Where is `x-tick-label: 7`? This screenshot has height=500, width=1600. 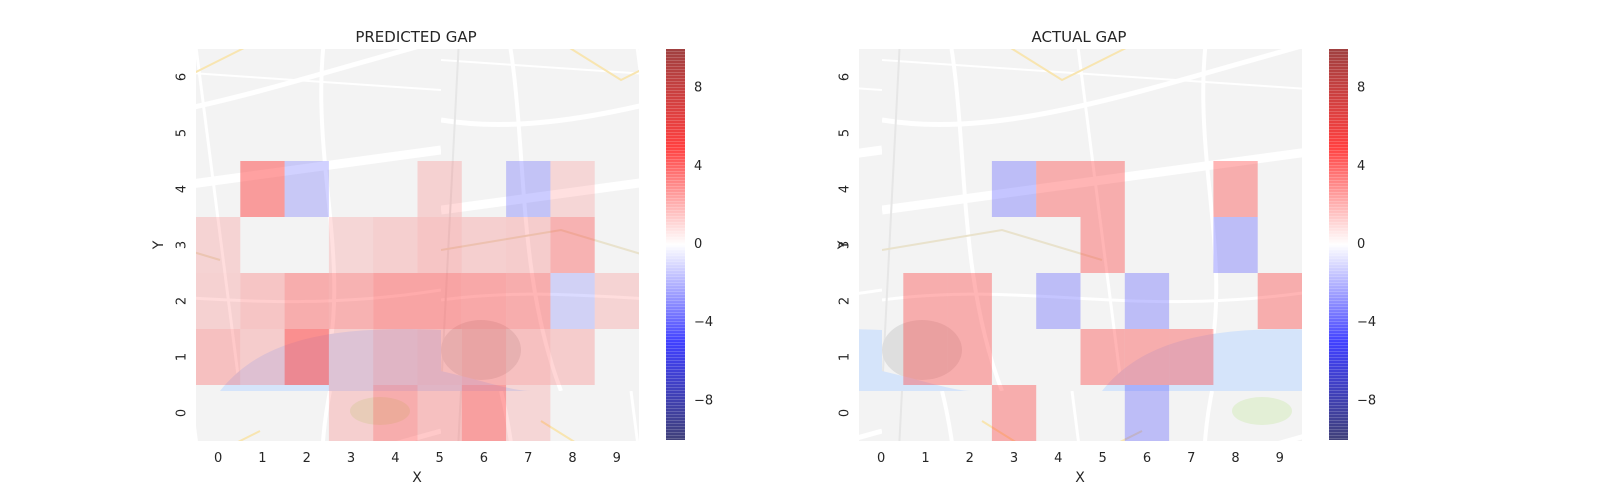 x-tick-label: 7 is located at coordinates (528, 458).